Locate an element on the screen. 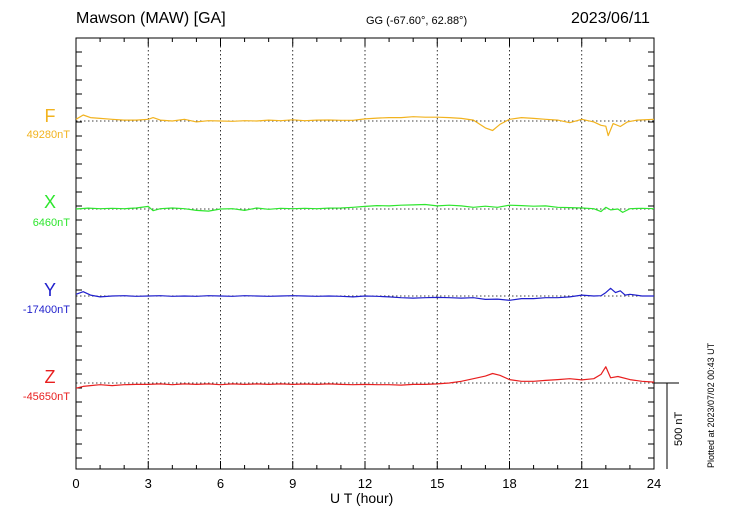 The width and height of the screenshot is (730, 520). baseline-label-x: 6460nT is located at coordinates (52, 223).